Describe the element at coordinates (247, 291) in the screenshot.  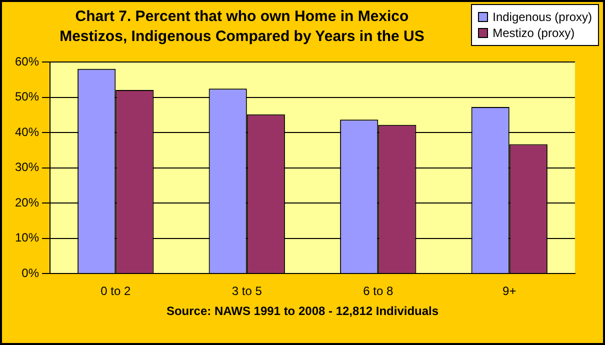
I see `x-tick-label: 3 to 5` at that location.